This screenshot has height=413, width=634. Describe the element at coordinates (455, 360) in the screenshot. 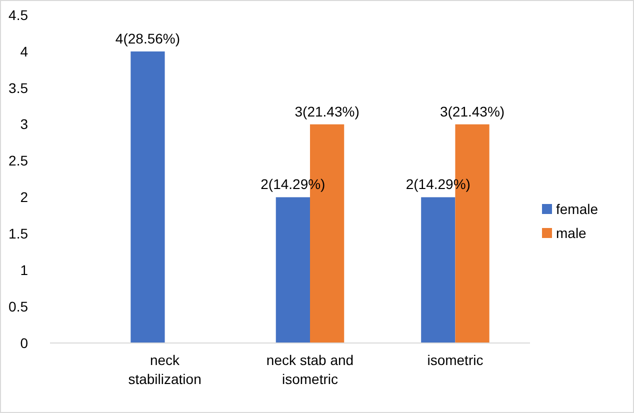

I see `x-tick-label: isometric` at that location.